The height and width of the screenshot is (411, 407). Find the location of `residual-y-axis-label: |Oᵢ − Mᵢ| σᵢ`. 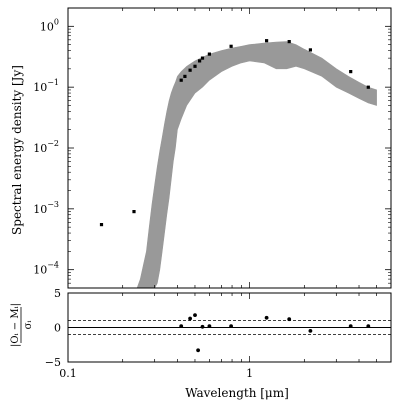

residual-y-axis-label: |Oᵢ − Mᵢ| σᵢ is located at coordinates (22, 325).